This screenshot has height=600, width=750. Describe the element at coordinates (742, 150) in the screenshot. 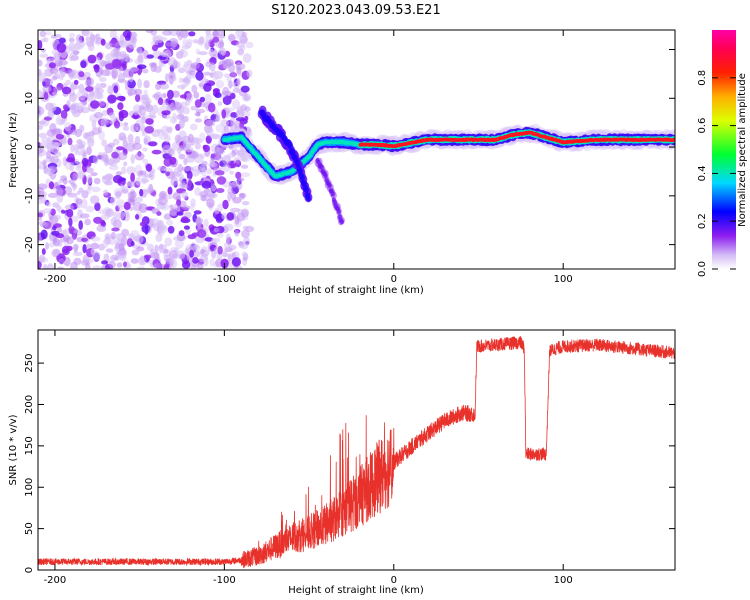

I see `colorbar-label: Normalized spectral amplitude` at that location.